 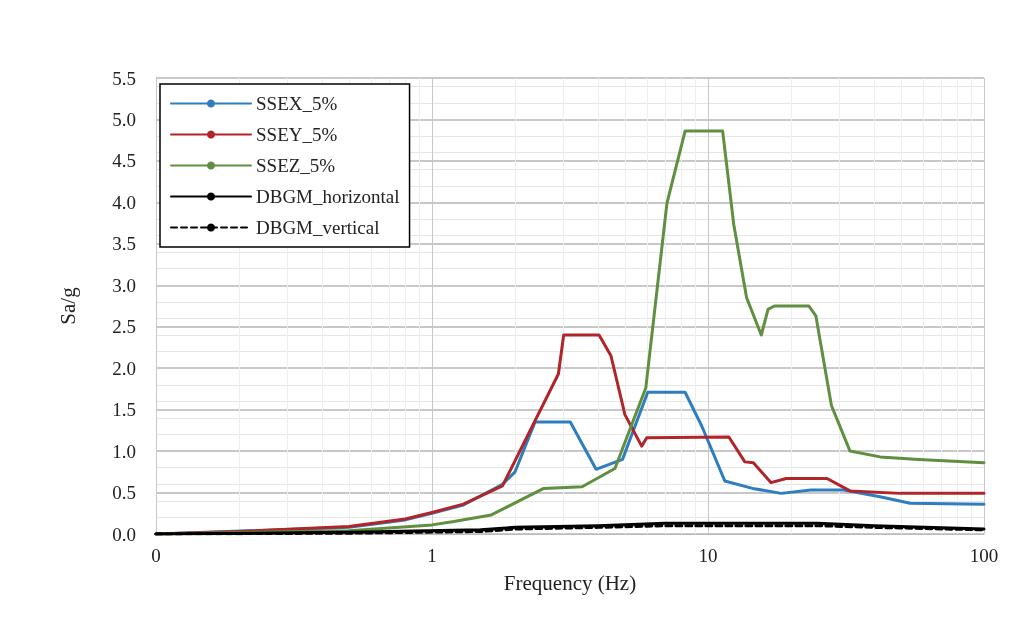 I want to click on y-axis-title: Sa/g, so click(x=67, y=305).